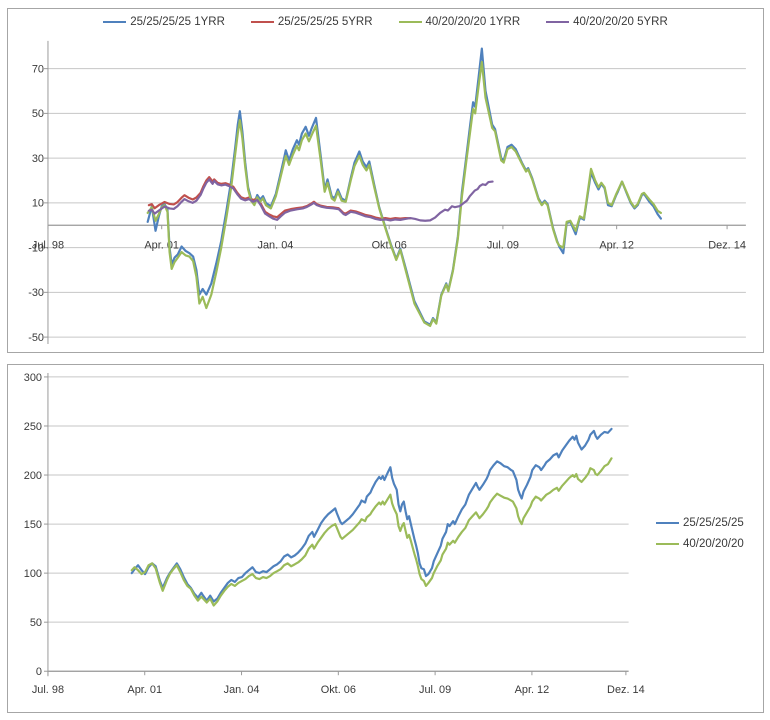 The height and width of the screenshot is (720, 770). Describe the element at coordinates (700, 533) in the screenshot. I see `cumulative-index-legend: 25/25/25/25 40/20/20/20` at that location.